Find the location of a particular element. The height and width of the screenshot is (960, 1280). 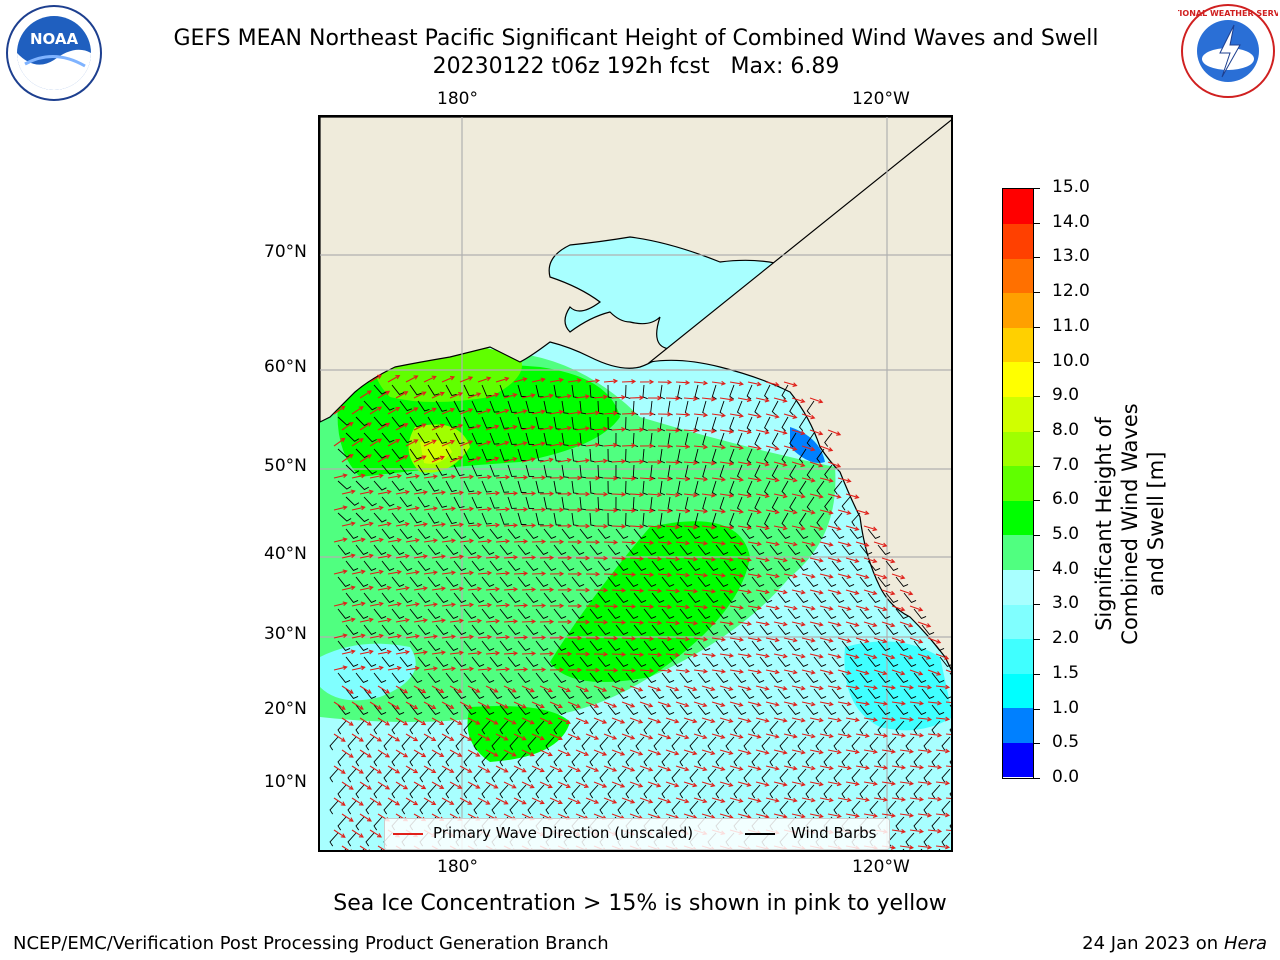

colorbar-tick-mark is located at coordinates (1036, 536).